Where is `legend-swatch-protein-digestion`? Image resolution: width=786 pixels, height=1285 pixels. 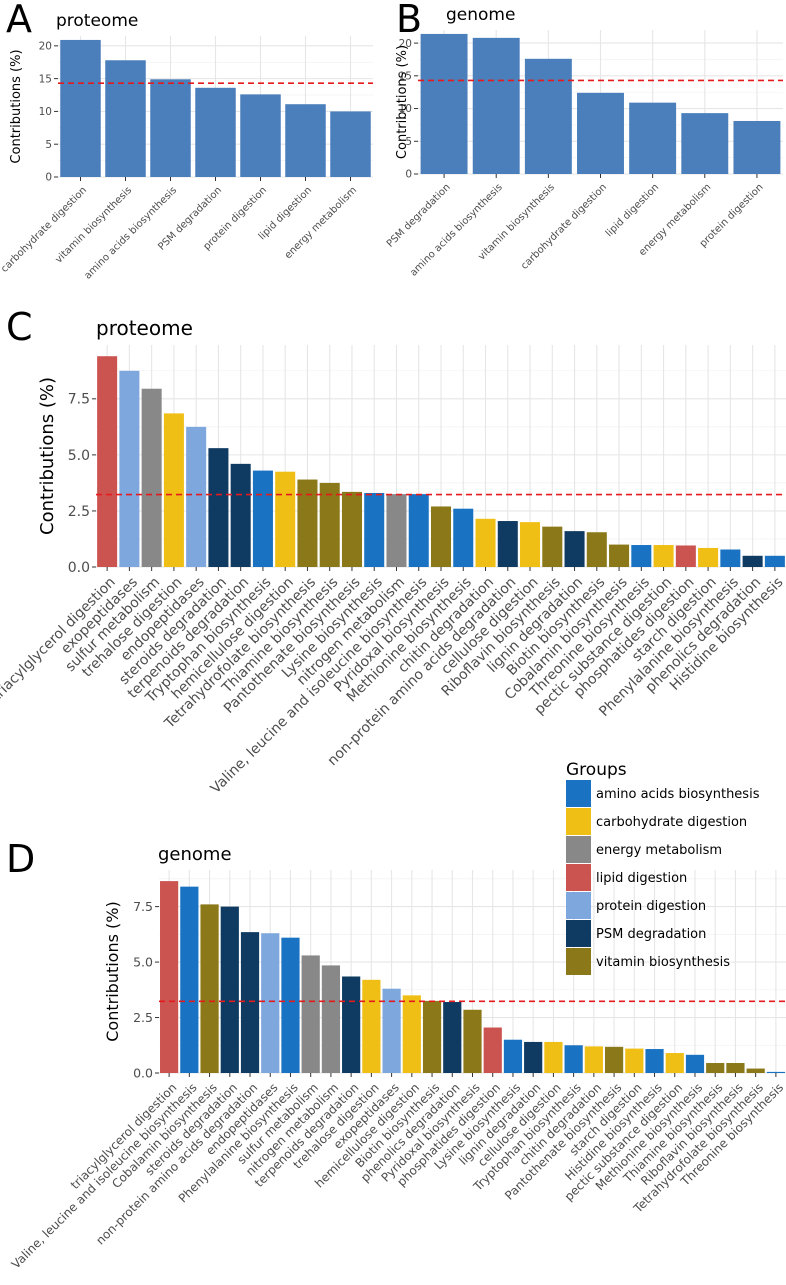 legend-swatch-protein-digestion is located at coordinates (578, 905).